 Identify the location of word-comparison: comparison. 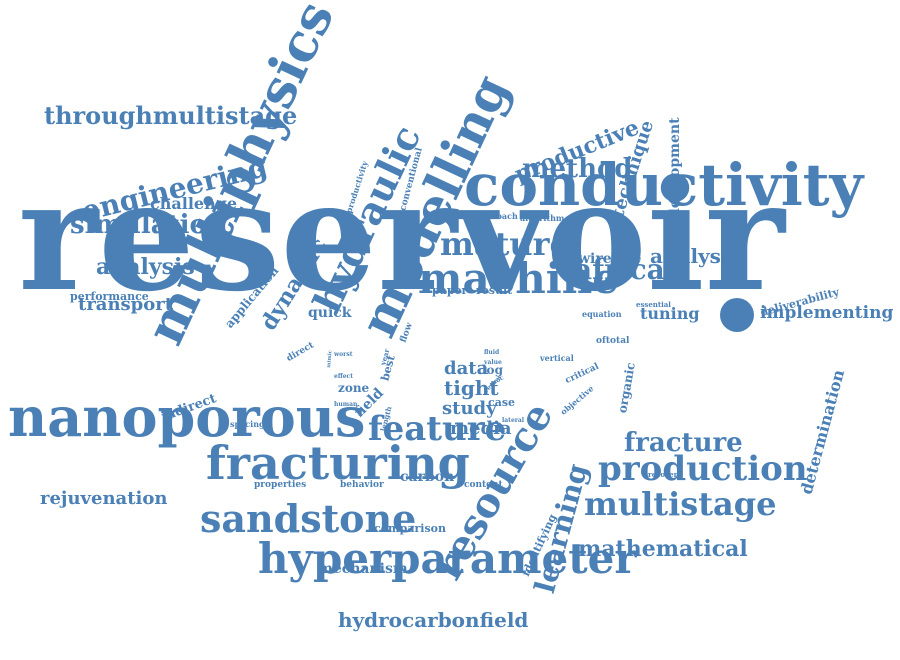
(410, 528).